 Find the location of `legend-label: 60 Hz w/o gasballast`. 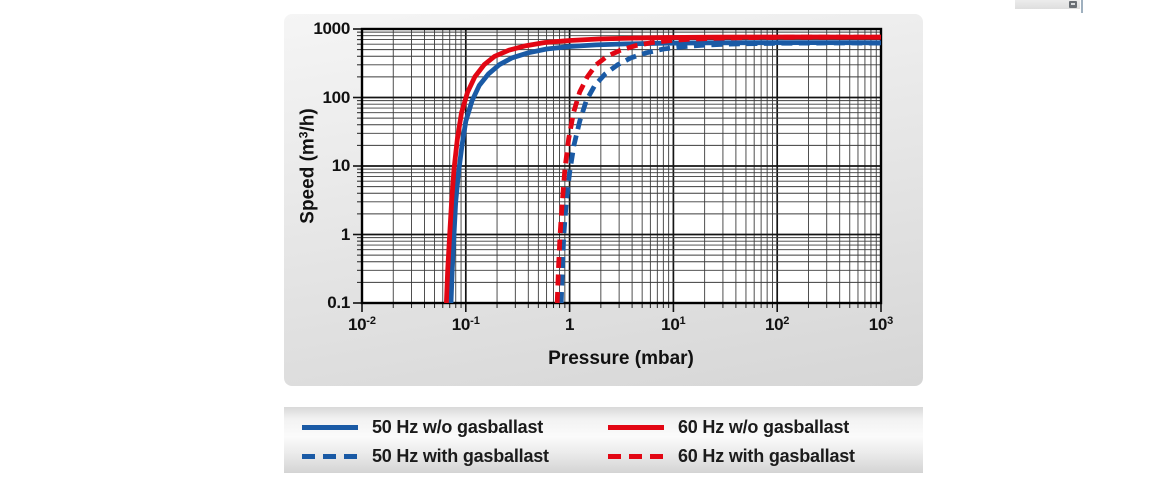

legend-label: 60 Hz w/o gasballast is located at coordinates (764, 427).